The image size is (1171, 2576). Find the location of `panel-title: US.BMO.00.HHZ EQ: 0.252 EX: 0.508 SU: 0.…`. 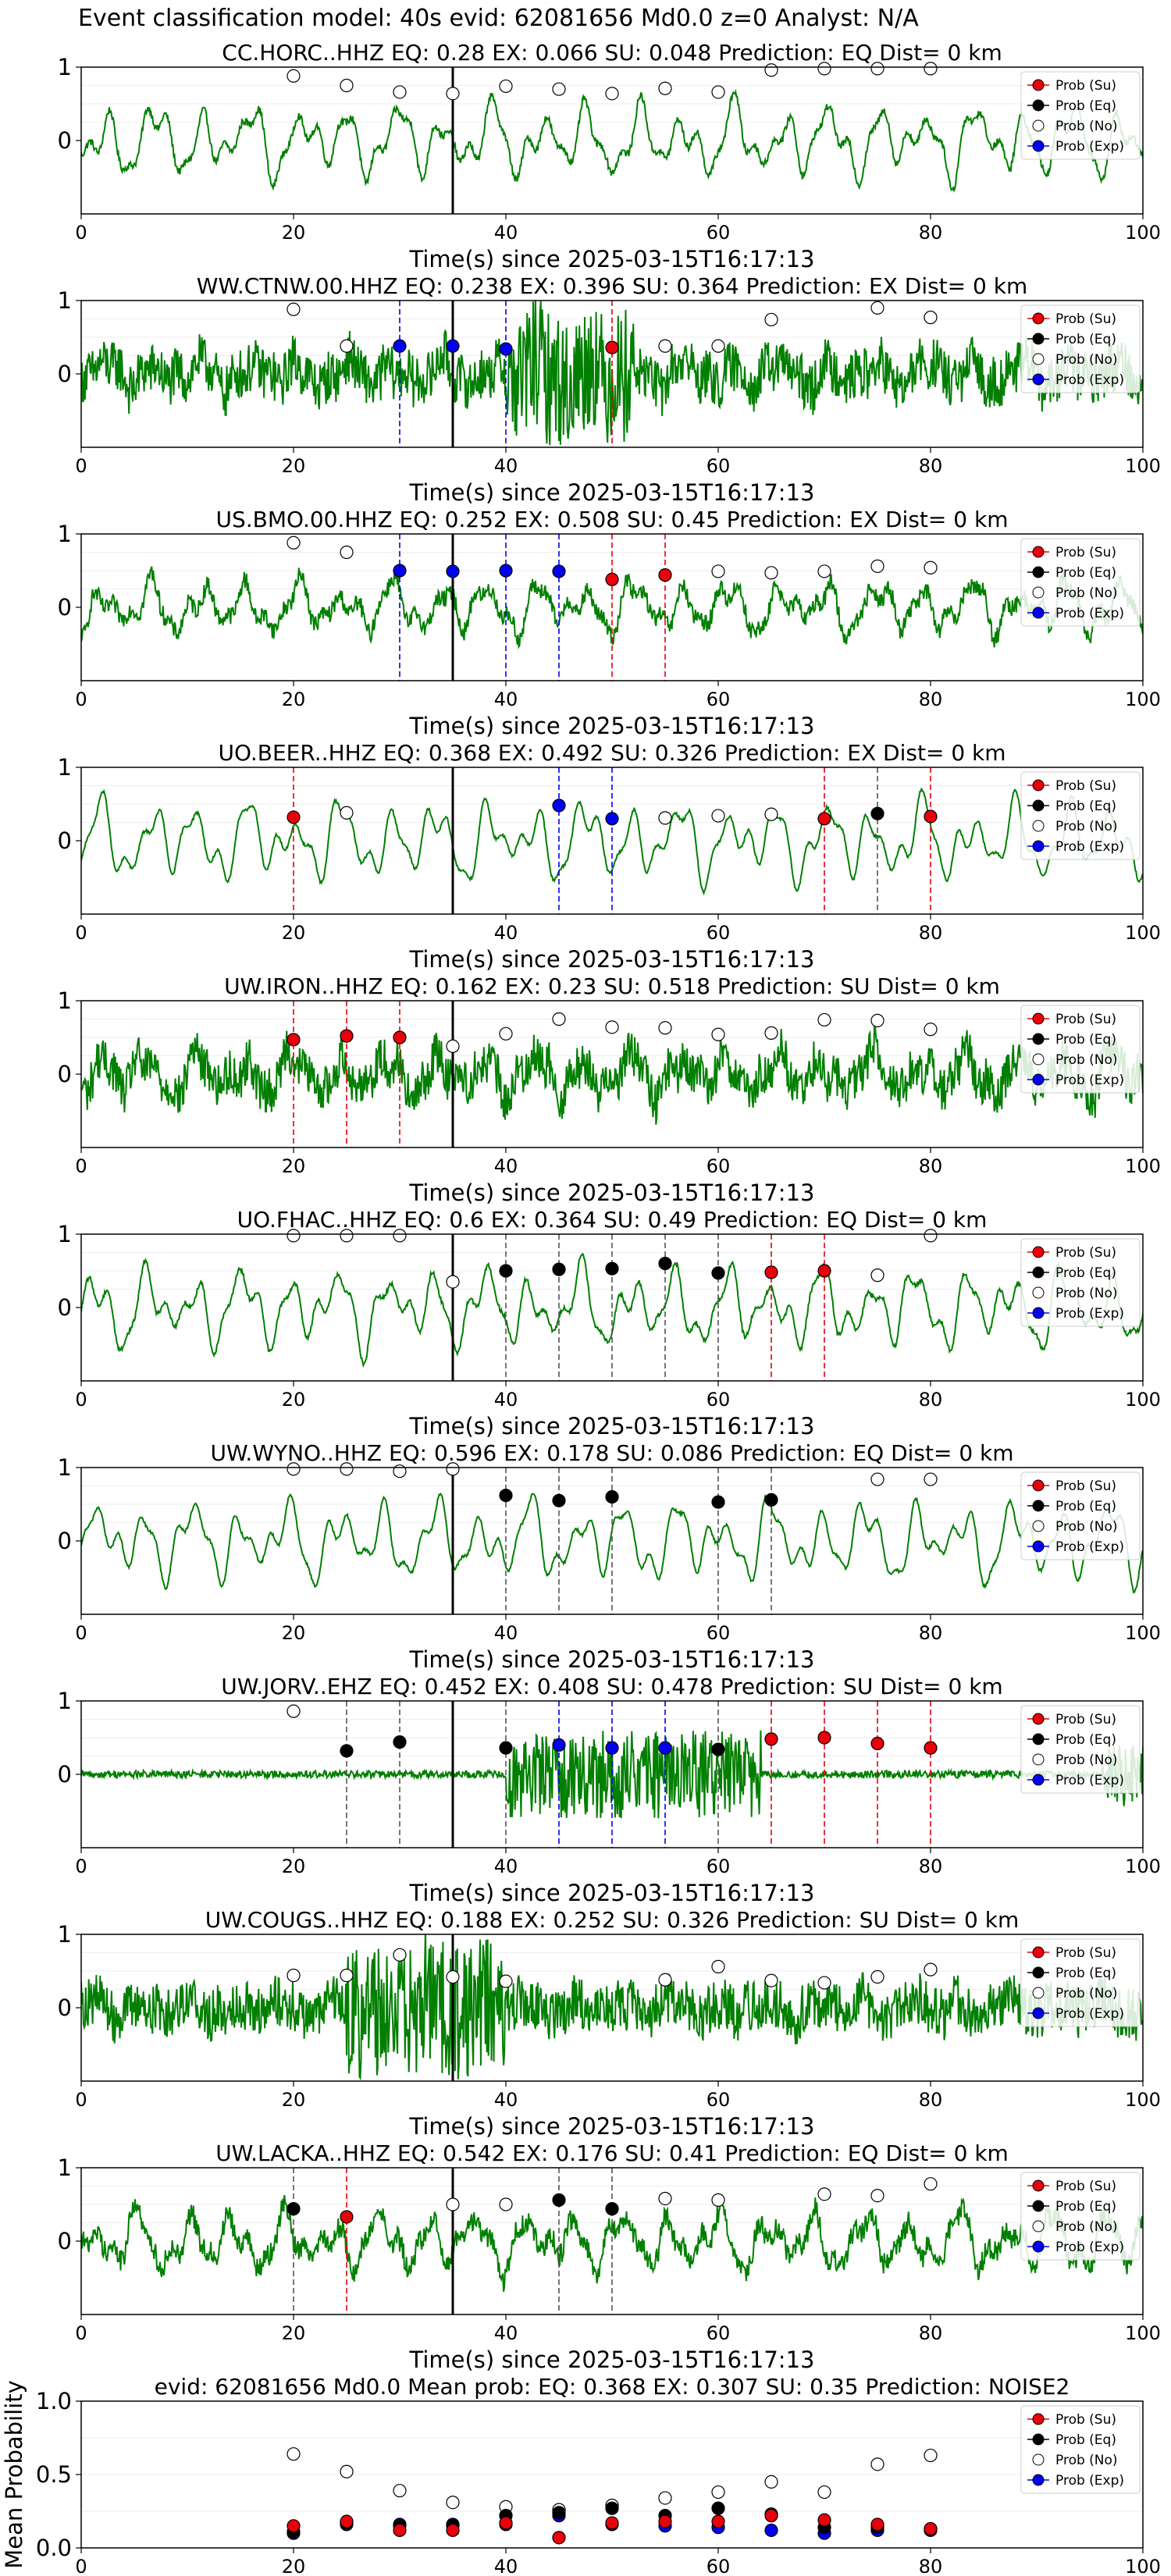

panel-title: US.BMO.00.HHZ EQ: 0.252 EX: 0.508 SU: 0.… is located at coordinates (612, 519).